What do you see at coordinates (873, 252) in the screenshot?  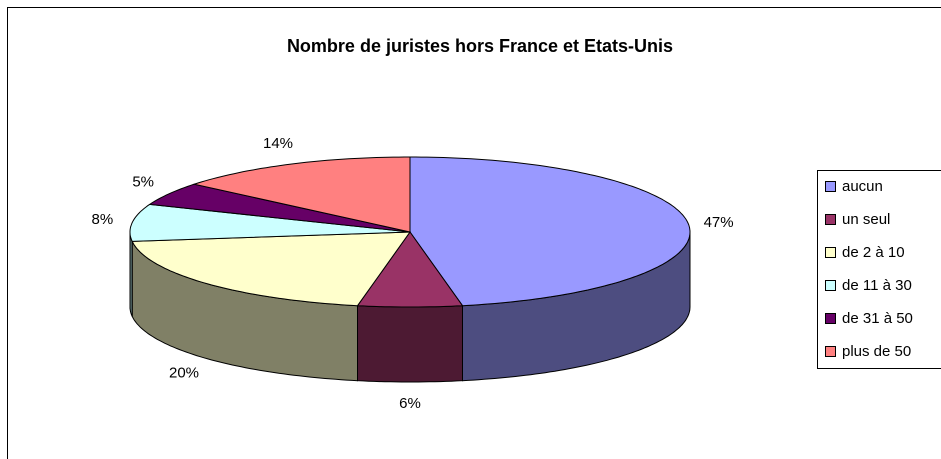 I see `legend-label: de 2 à 10` at bounding box center [873, 252].